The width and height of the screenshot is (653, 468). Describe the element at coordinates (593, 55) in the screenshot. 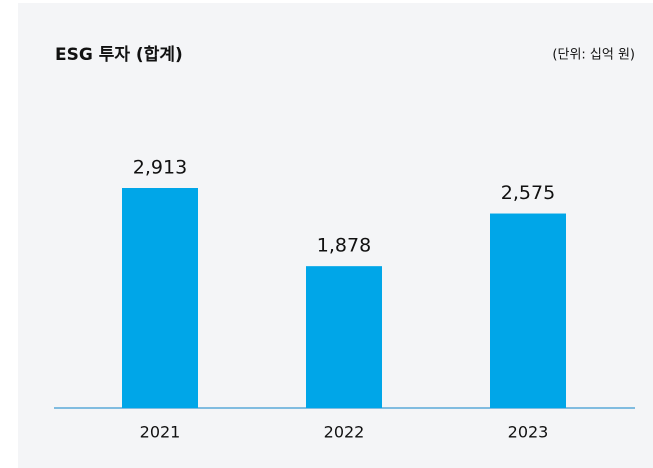

I see `chart-subtitle: (단위: 십억 원)` at that location.